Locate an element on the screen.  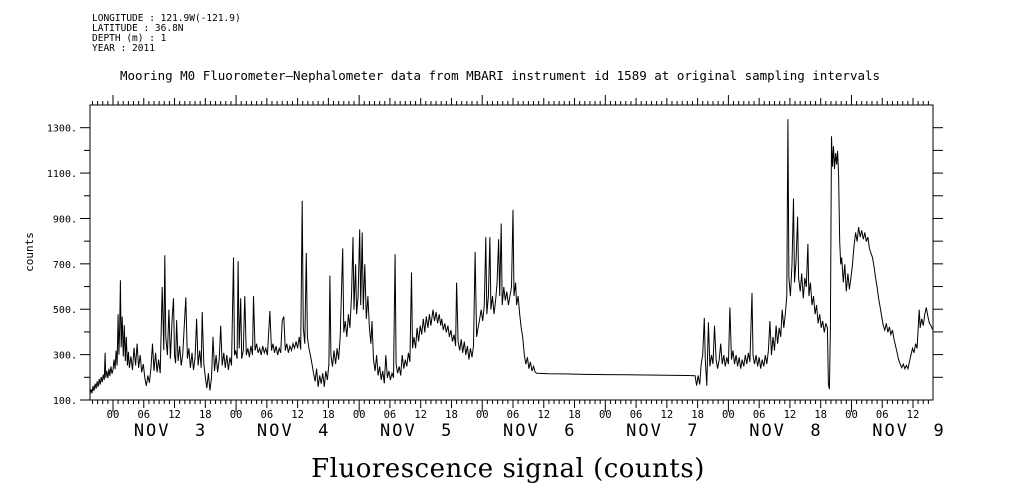
day-label: NOV 6 is located at coordinates (539, 431).